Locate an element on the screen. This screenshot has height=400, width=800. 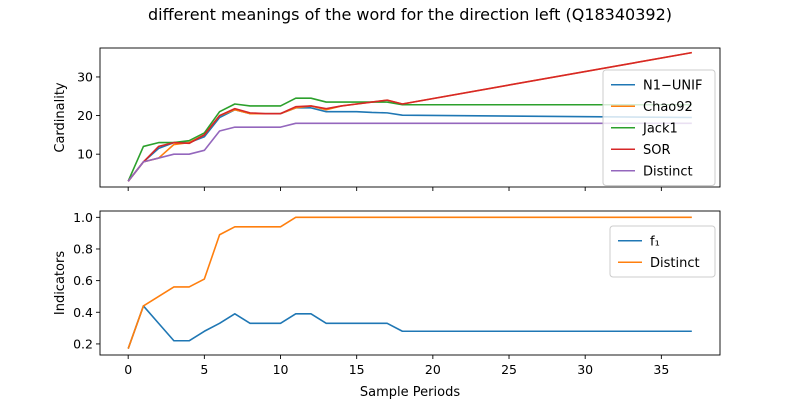
x-tick-label: 35 is located at coordinates (661, 369).